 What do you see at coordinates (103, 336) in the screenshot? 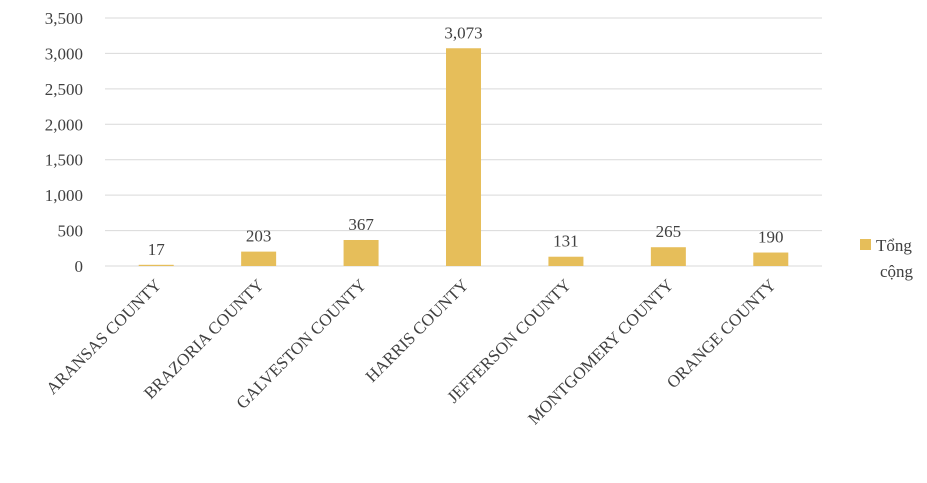
I see `x-category-label: ARANSAS COUNTY` at bounding box center [103, 336].